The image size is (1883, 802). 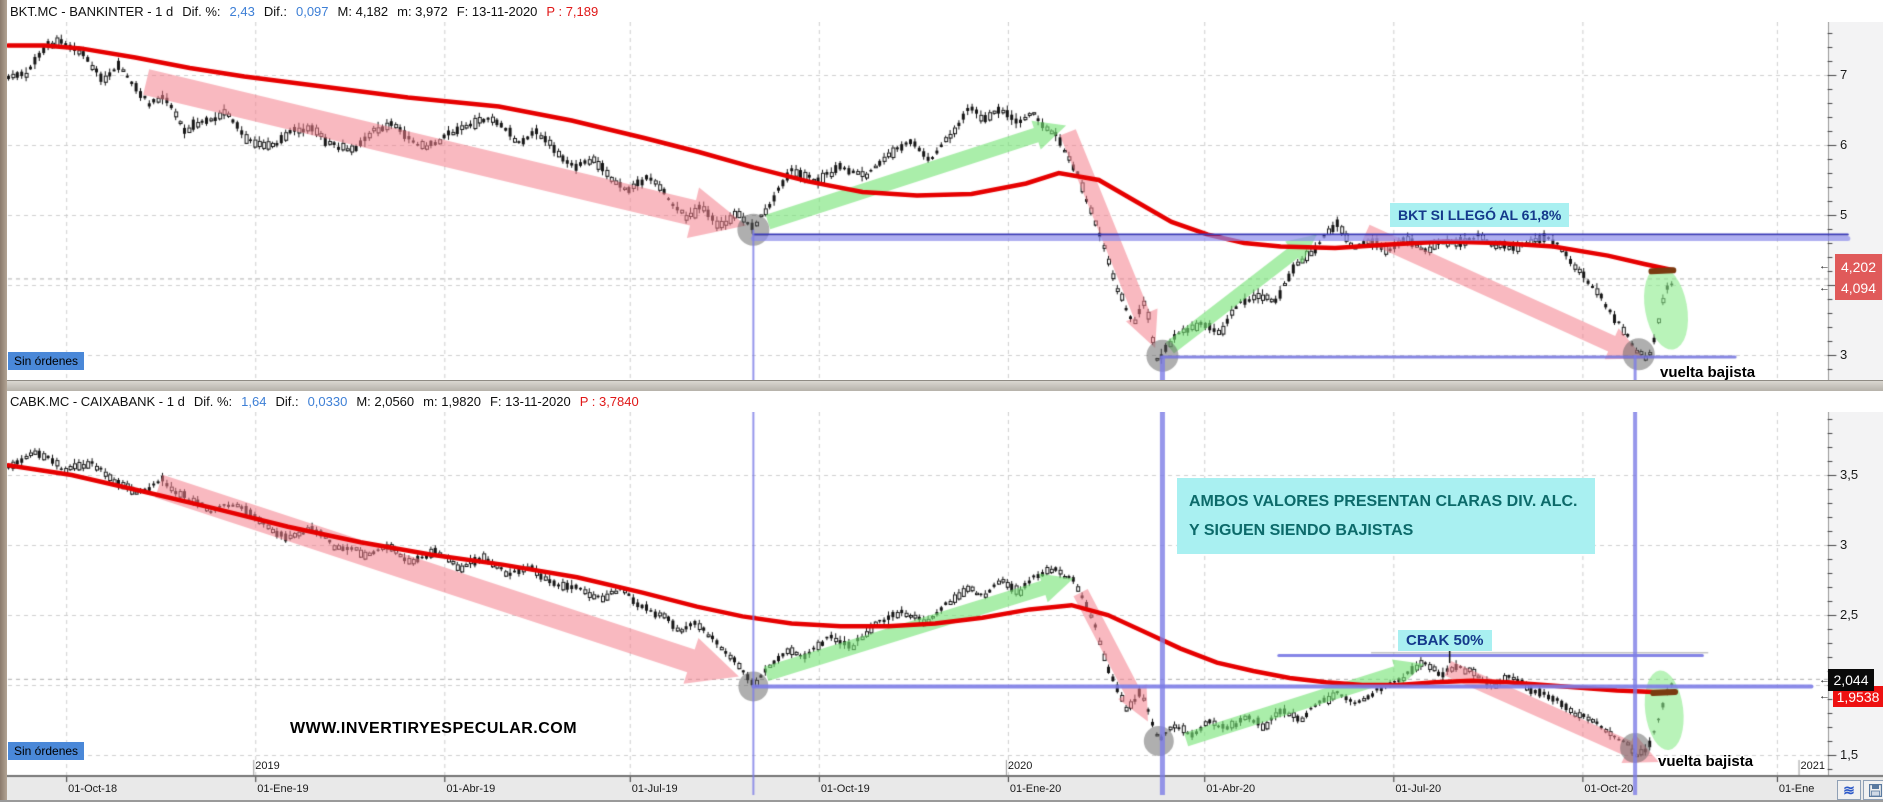 What do you see at coordinates (434, 728) in the screenshot?
I see `watermark-text: WWW.INVERTIRYESPECULAR.COM` at bounding box center [434, 728].